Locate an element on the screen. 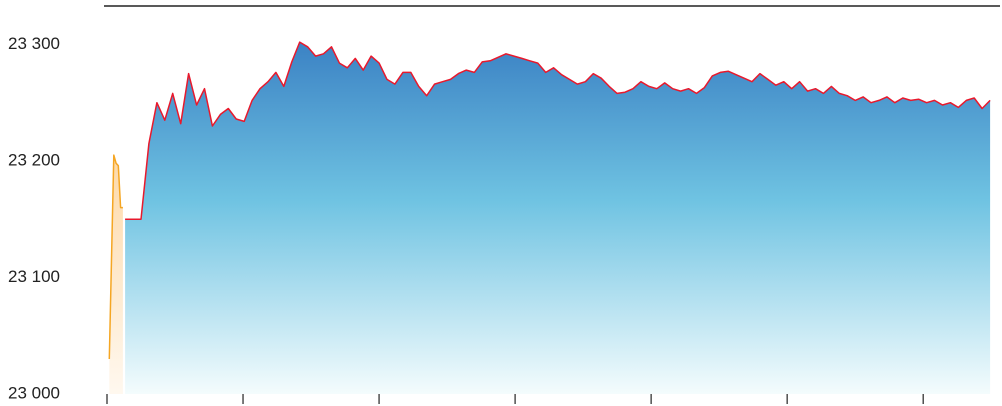 This screenshot has height=406, width=1002. price-line is located at coordinates (115, 257).